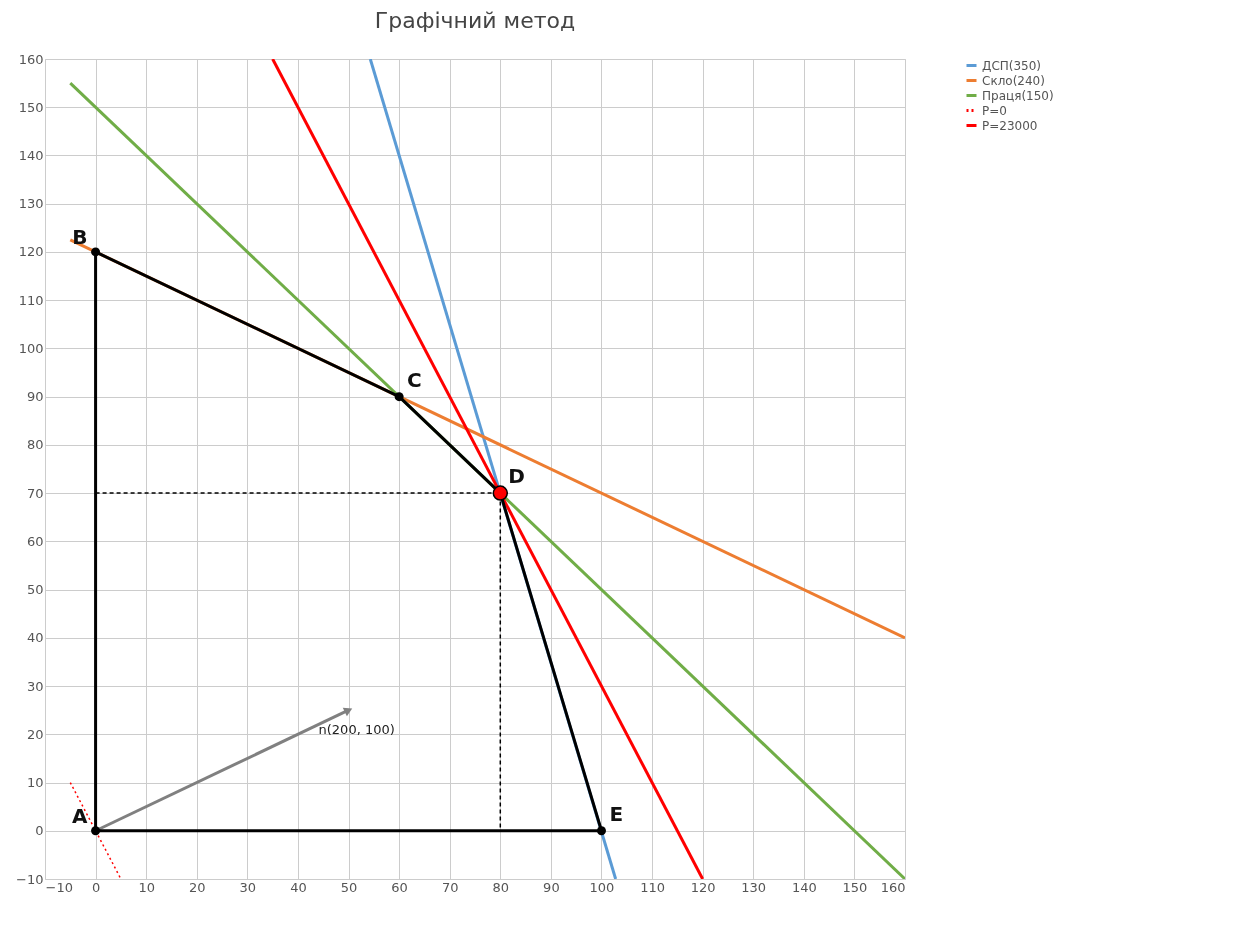  Describe the element at coordinates (652, 887) in the screenshot. I see `x-tick-label: 110` at that location.